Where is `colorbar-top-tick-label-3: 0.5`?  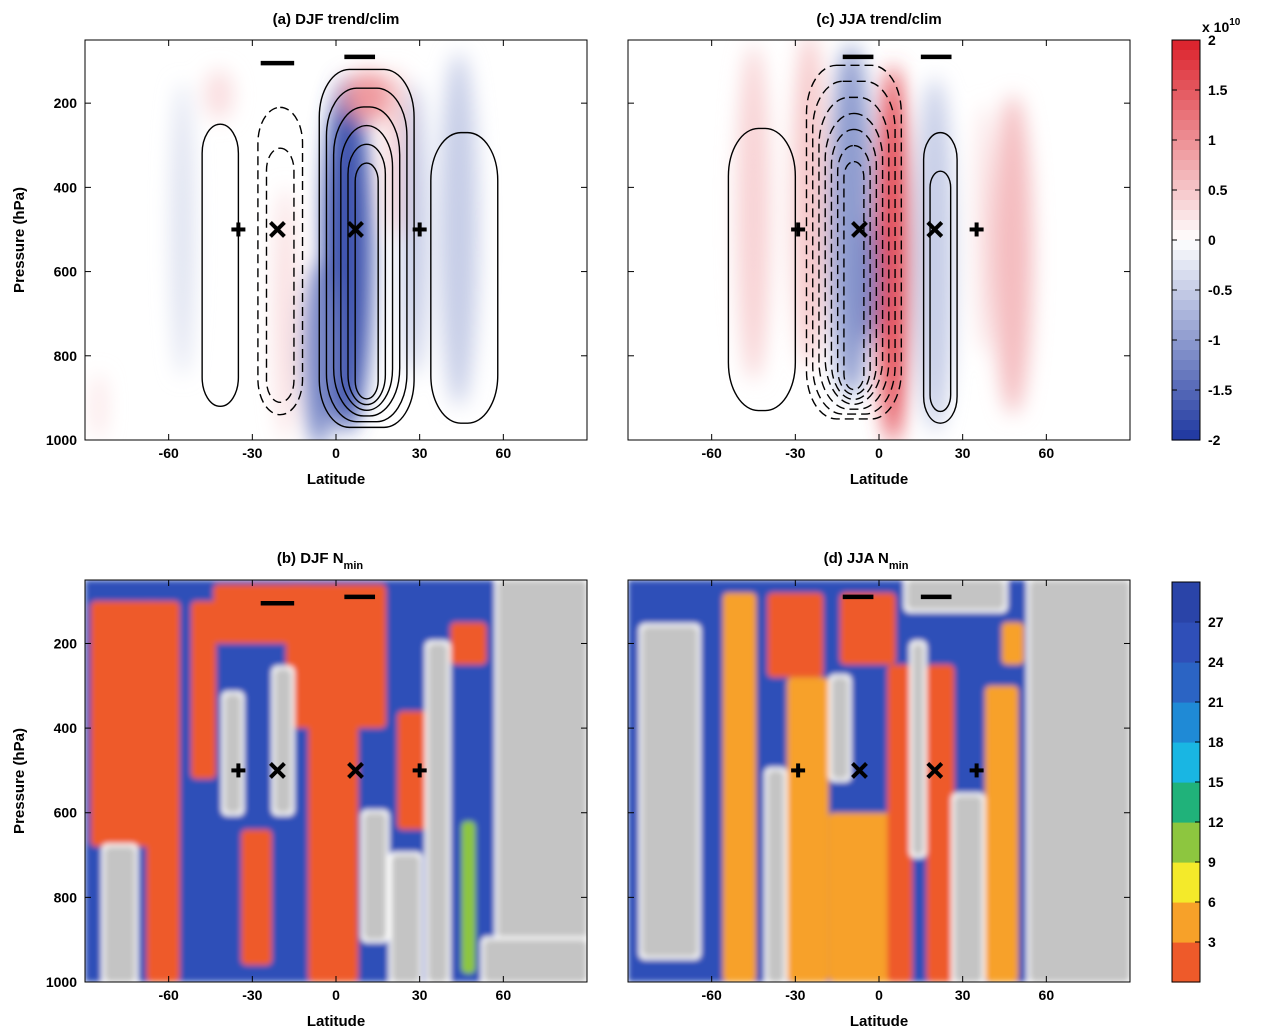
colorbar-top-tick-label-3: 0.5 is located at coordinates (1218, 190).